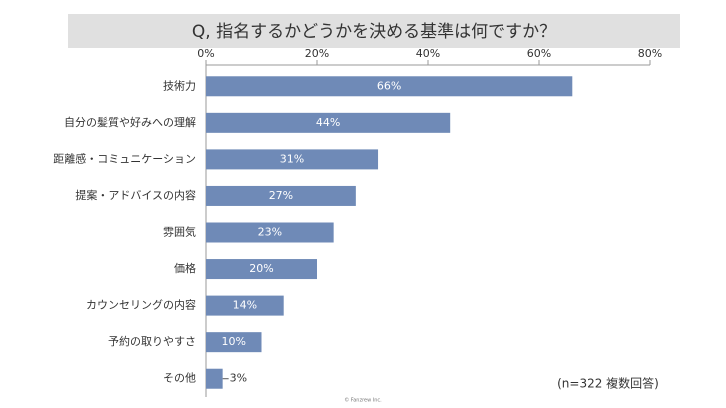 Image resolution: width=726 pixels, height=408 pixels. I want to click on value-label: 14%, so click(245, 305).